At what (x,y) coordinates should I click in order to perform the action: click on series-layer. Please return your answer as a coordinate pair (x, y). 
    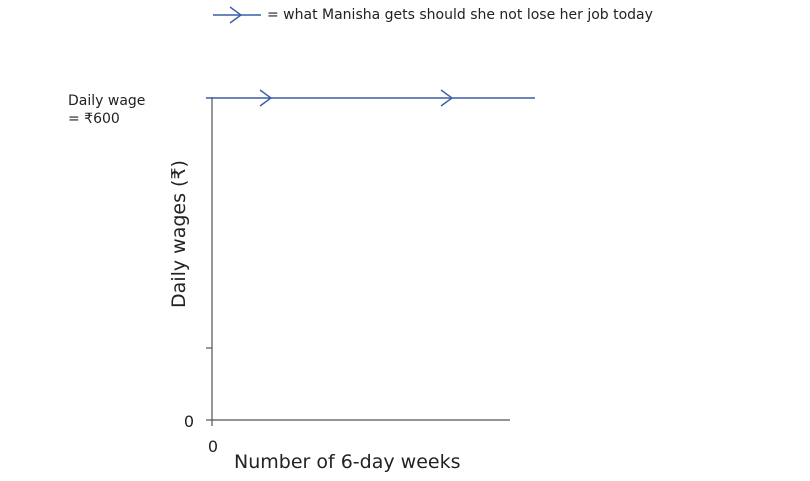
    Looking at the image, I should click on (370, 98).